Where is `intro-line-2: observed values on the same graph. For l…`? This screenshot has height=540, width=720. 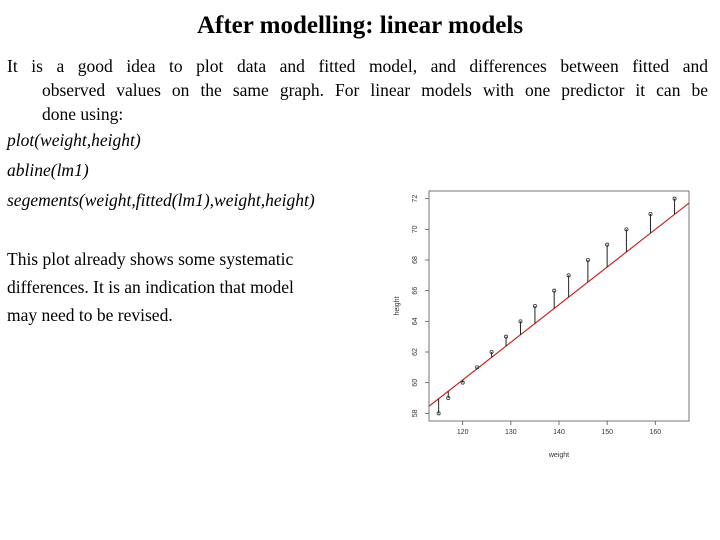
intro-line-2: observed values on the same graph. For l… is located at coordinates (375, 90).